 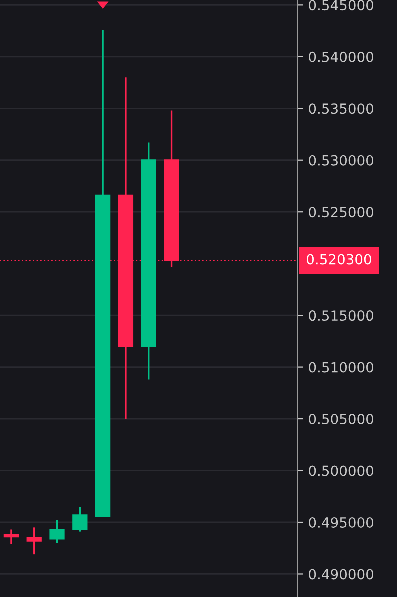 I want to click on y-tick-label: 0.535000, so click(x=341, y=109).